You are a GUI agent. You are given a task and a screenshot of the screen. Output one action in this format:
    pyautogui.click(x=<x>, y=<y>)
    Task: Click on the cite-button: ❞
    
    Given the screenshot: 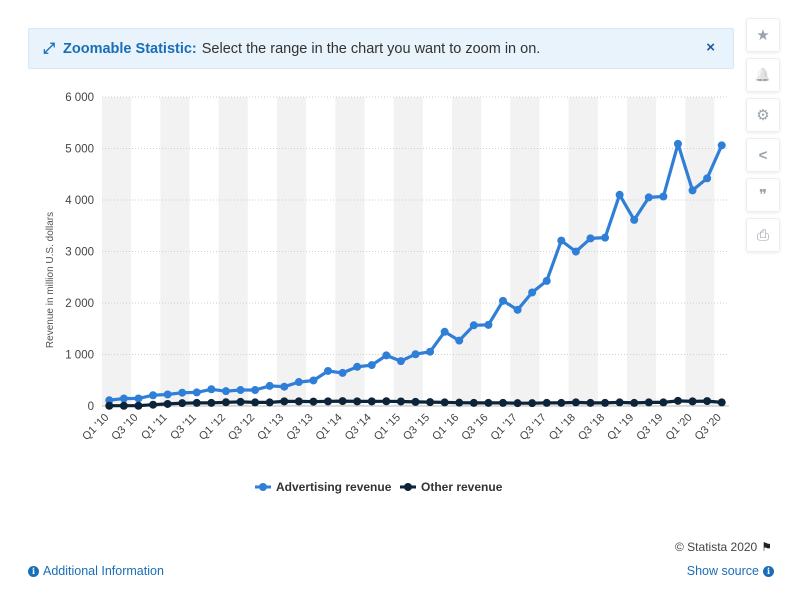 What is the action you would take?
    pyautogui.click(x=763, y=195)
    